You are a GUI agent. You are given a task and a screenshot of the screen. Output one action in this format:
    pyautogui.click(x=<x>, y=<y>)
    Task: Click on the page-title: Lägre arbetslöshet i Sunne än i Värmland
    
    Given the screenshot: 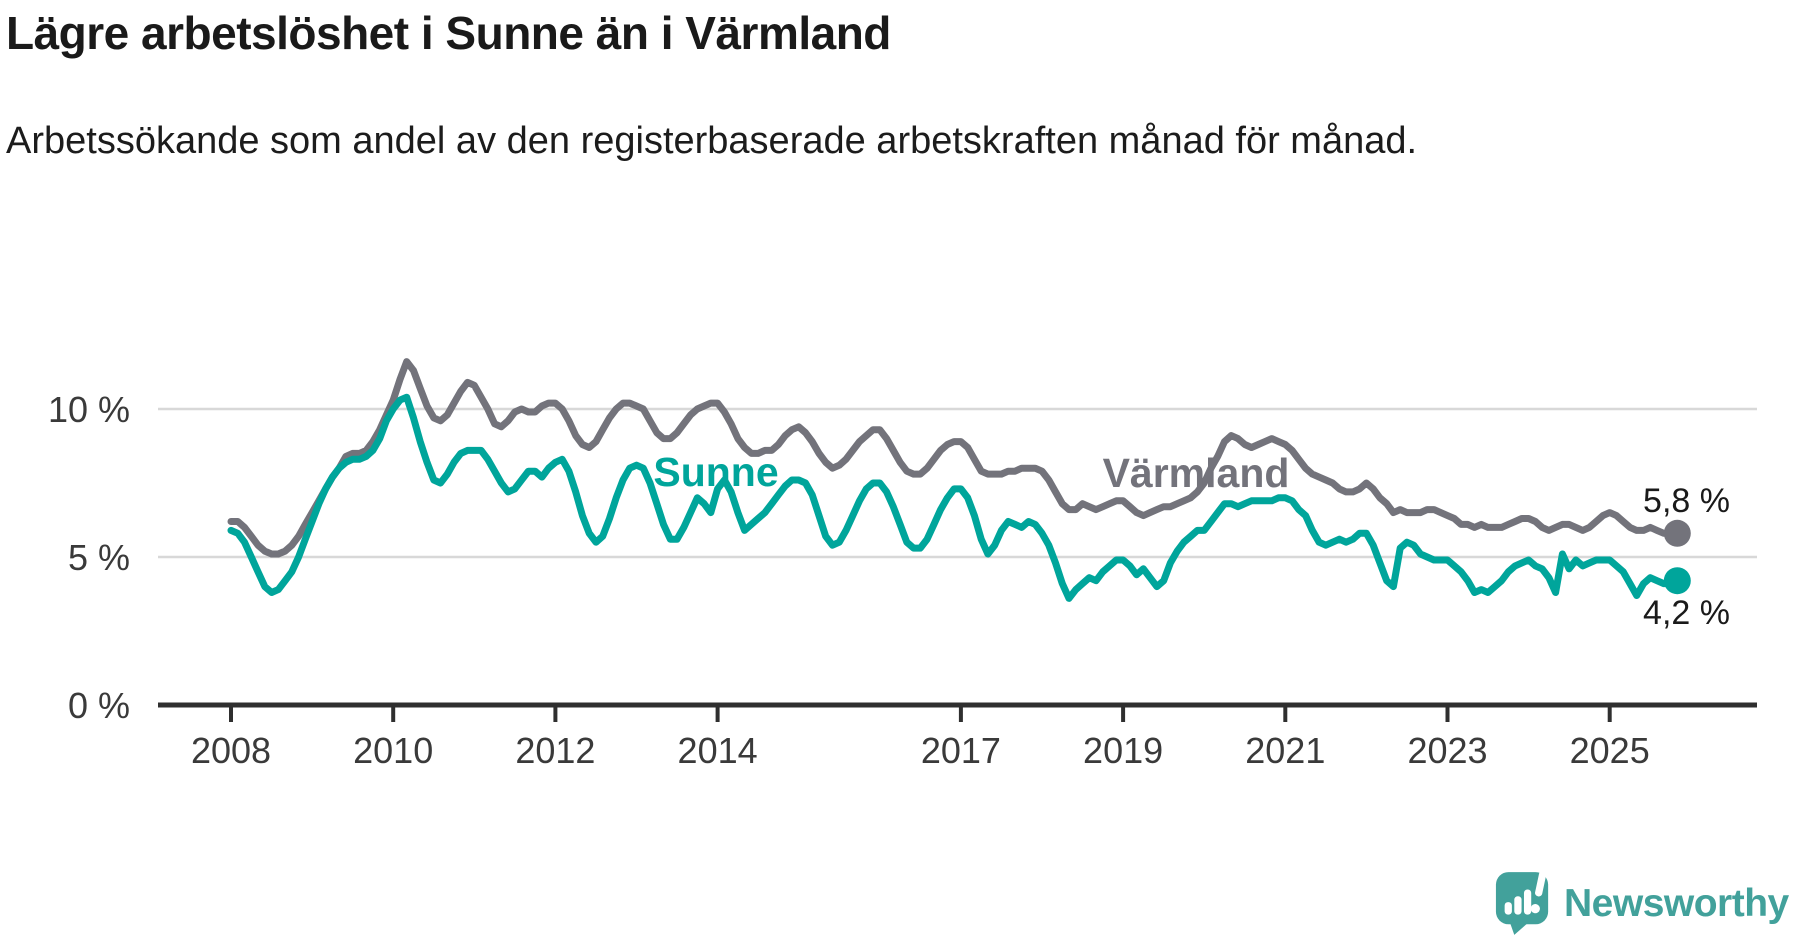 What is the action you would take?
    pyautogui.click(x=448, y=33)
    